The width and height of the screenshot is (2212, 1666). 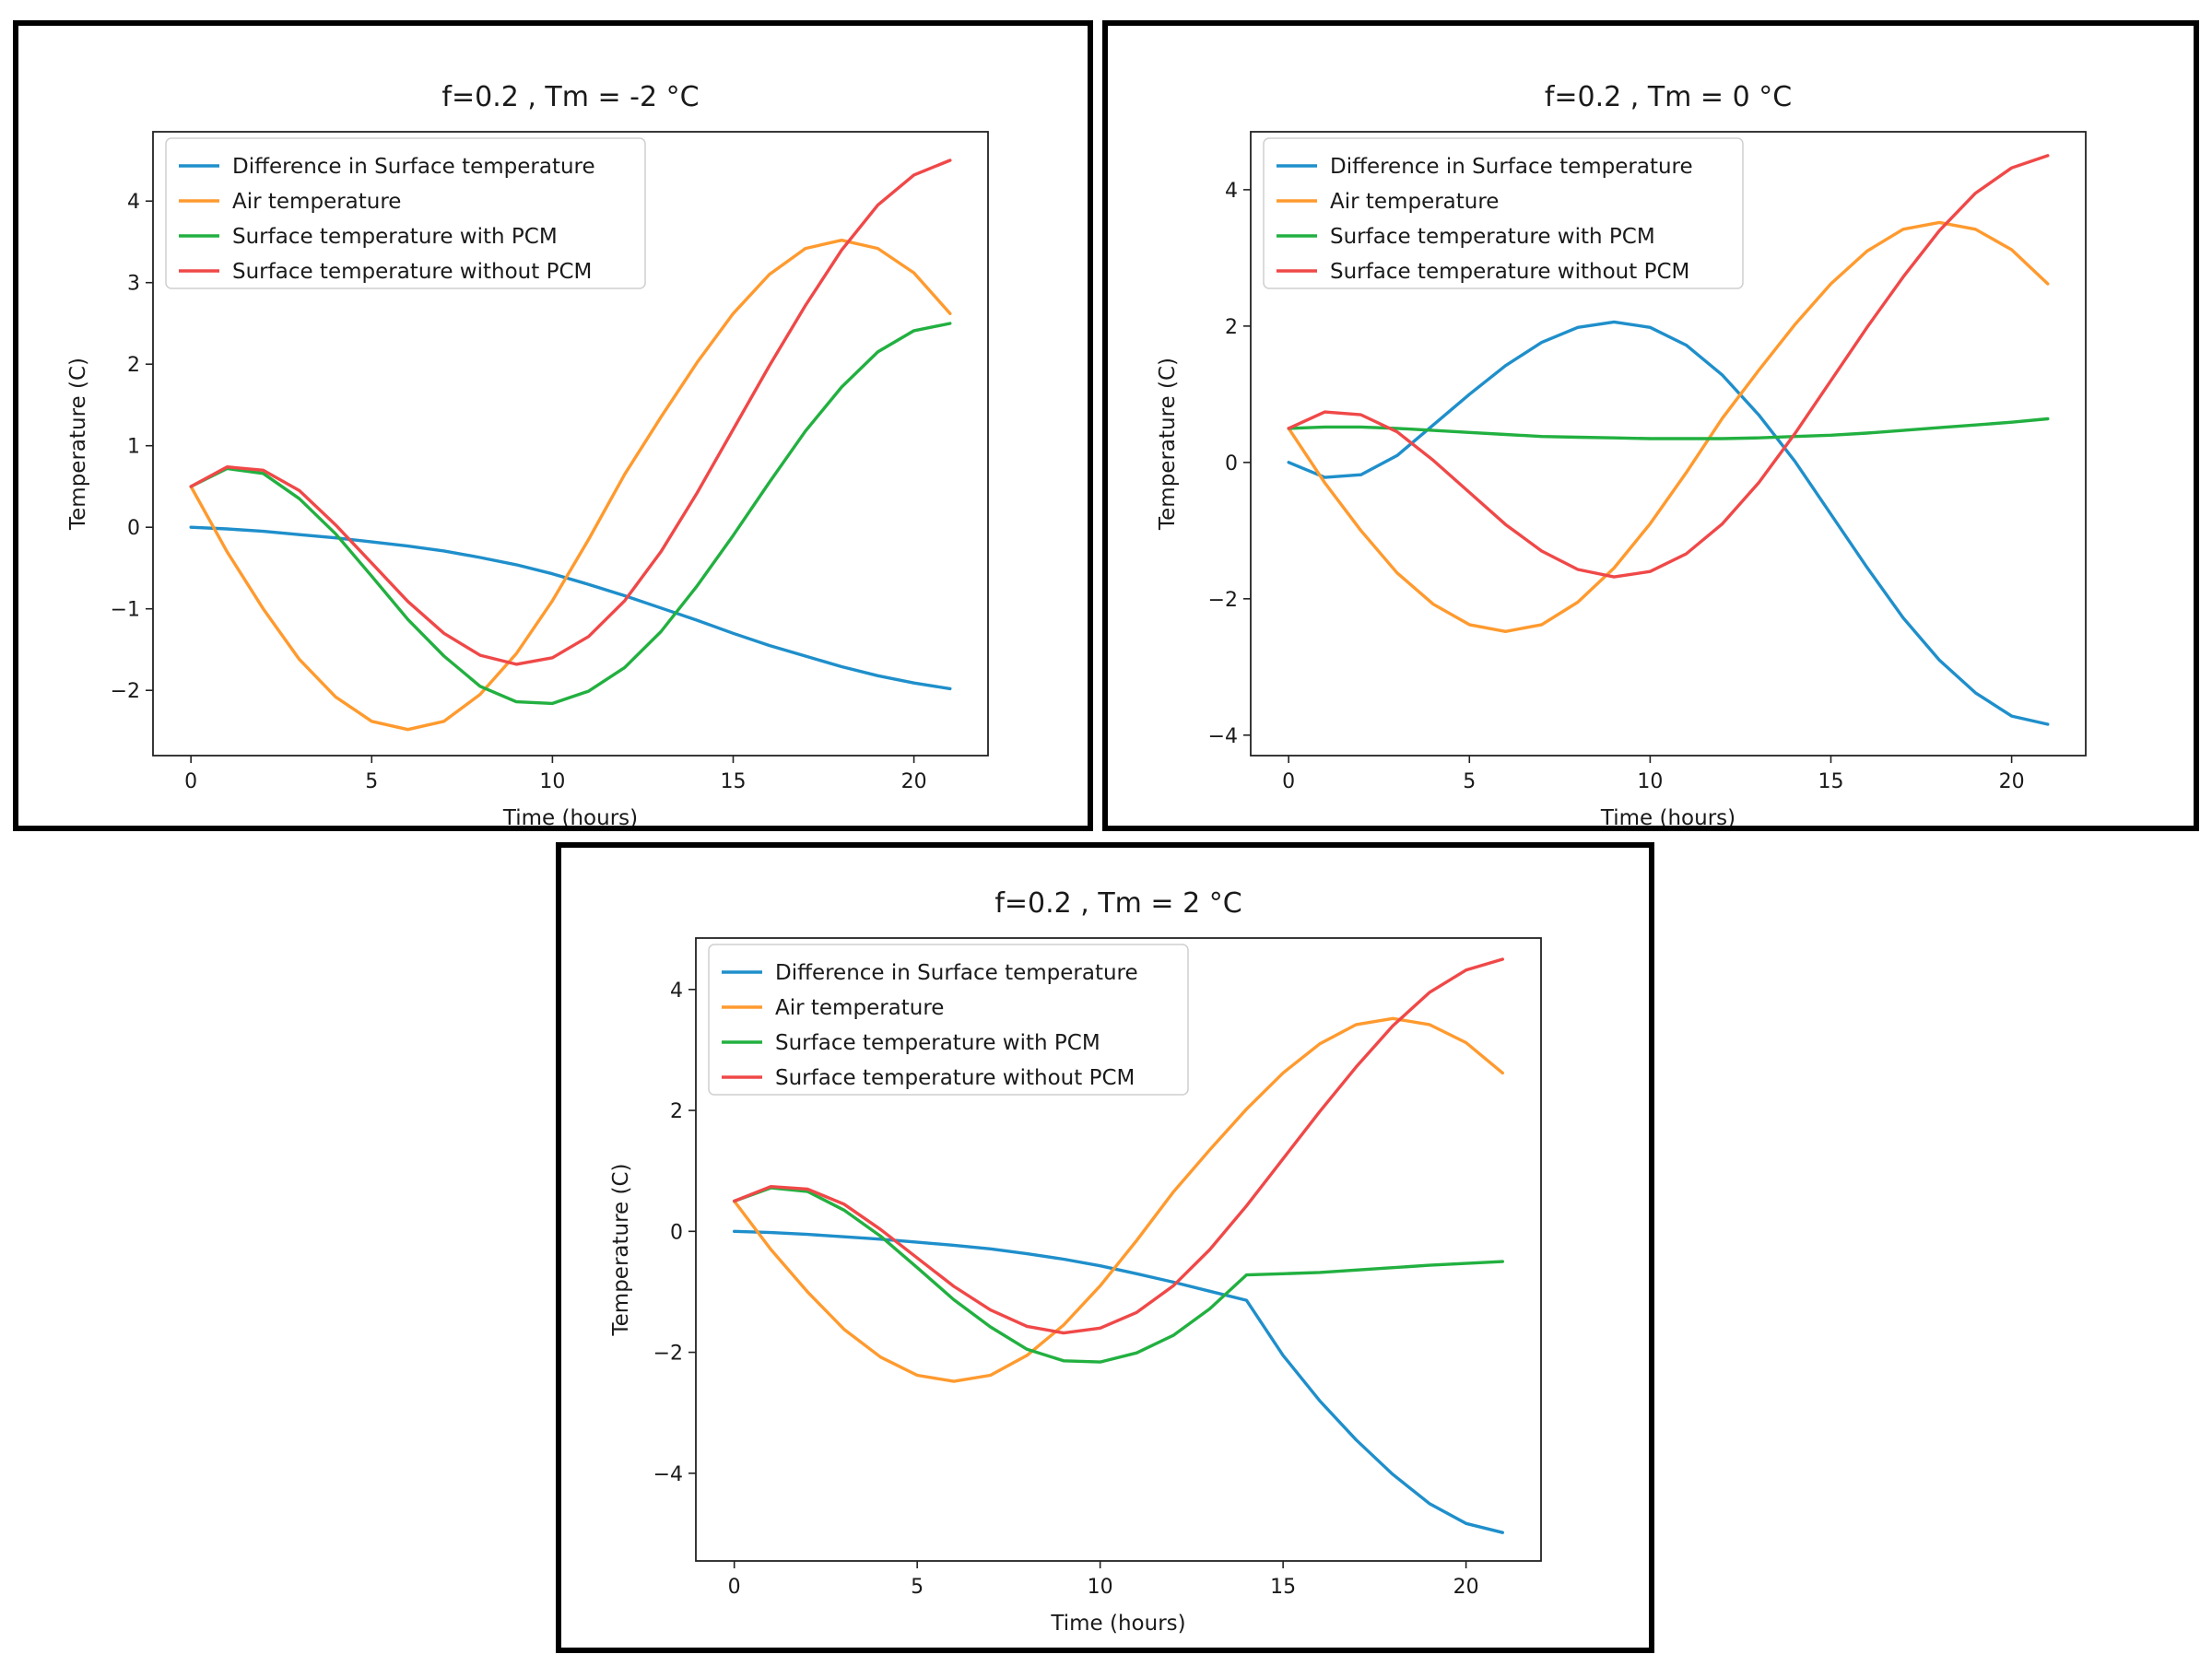 I want to click on chart-title: f=0.2 , Tm = -2 °C, so click(x=570, y=97).